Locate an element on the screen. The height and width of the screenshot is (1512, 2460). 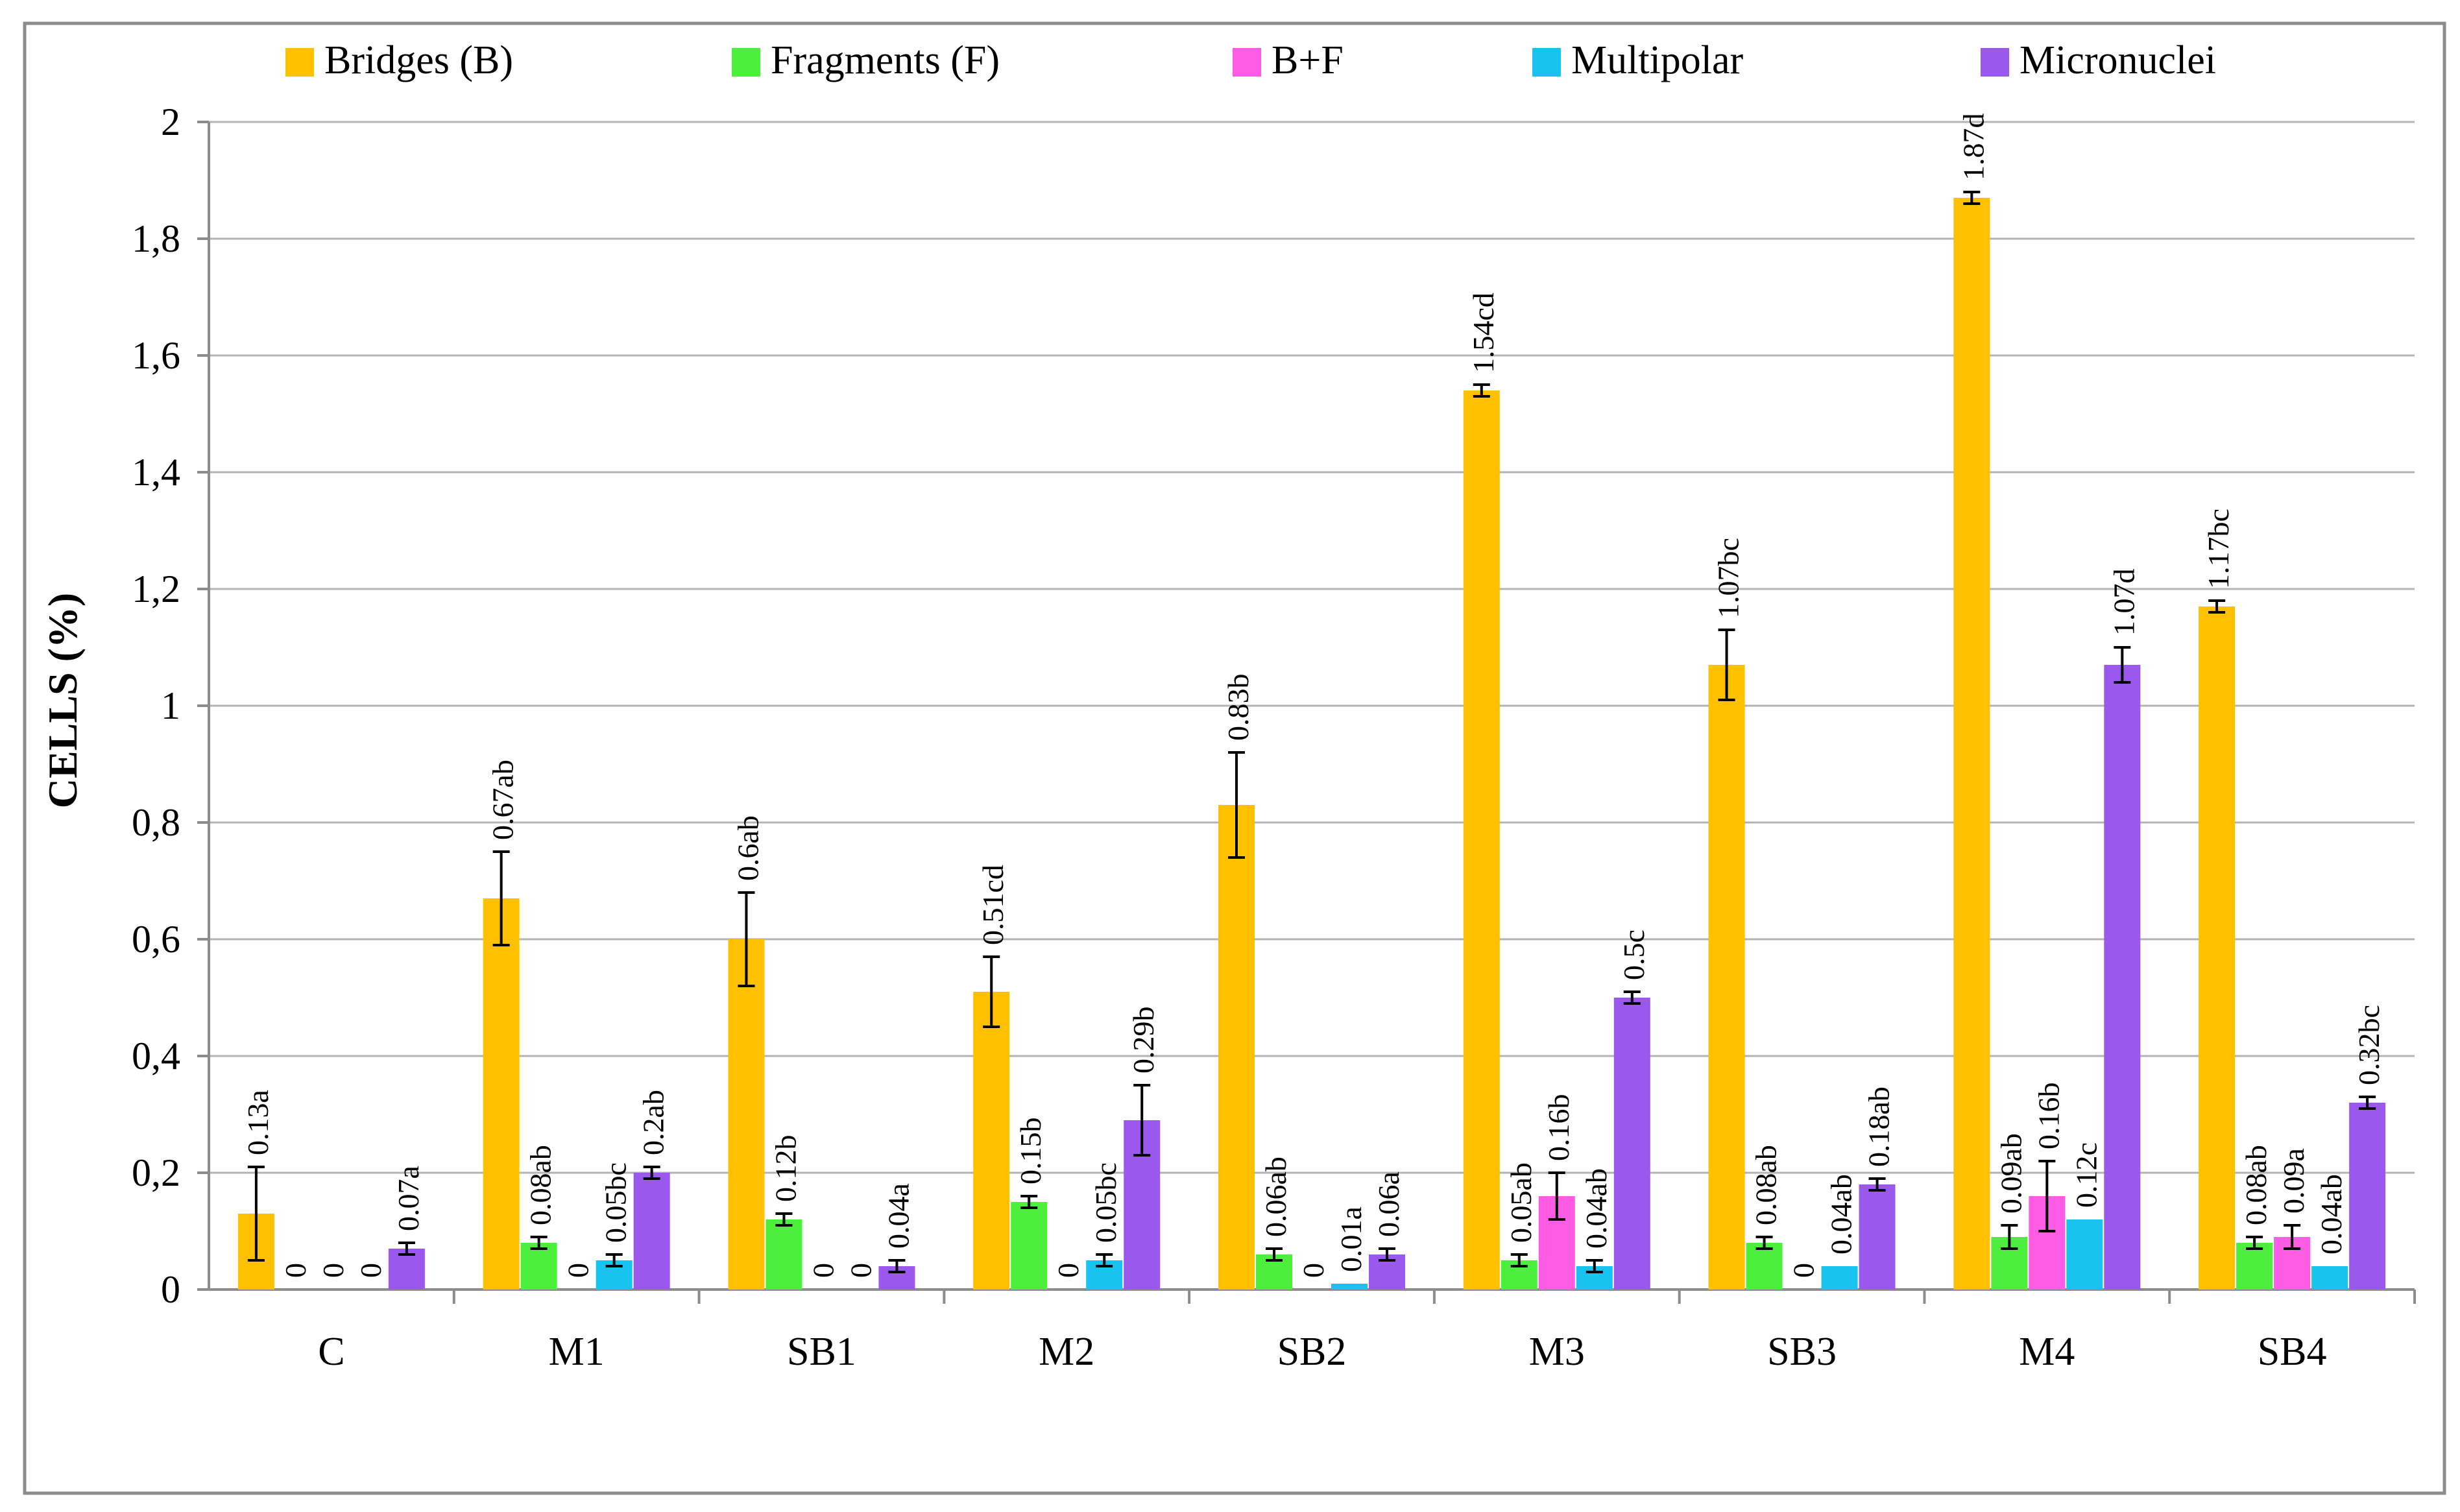
x-tick-label: SB1 is located at coordinates (821, 1352).